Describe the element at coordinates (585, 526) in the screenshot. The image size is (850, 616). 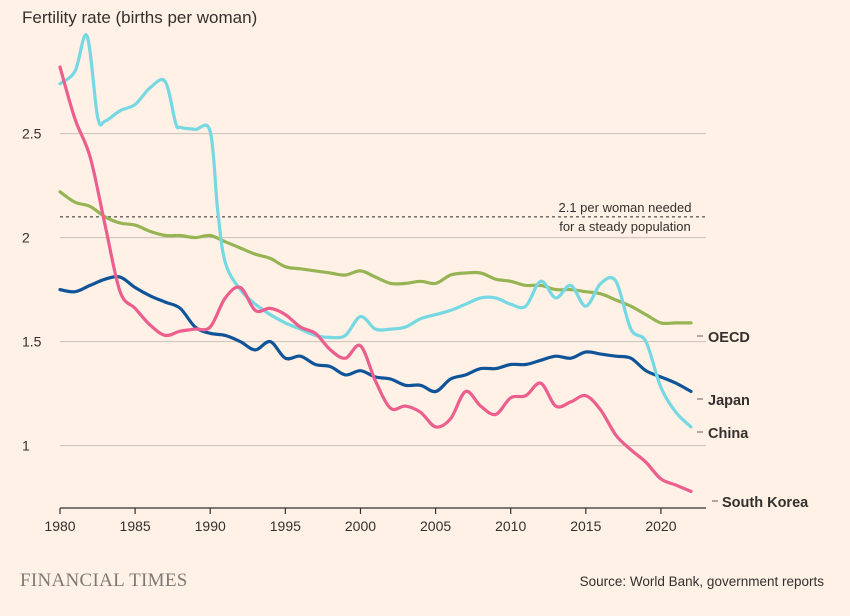
I see `x-tick-label: 2015` at that location.